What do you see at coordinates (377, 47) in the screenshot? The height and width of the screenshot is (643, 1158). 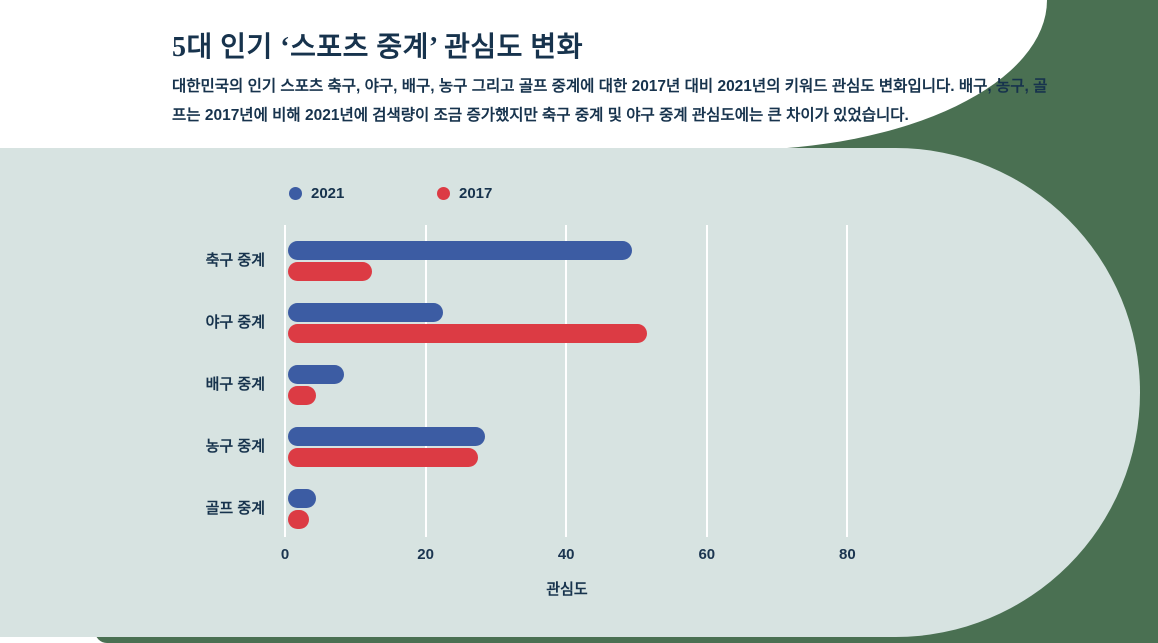 I see `page-title: 5대 인기 ‘스포츠 중계’ 관심도 변화` at bounding box center [377, 47].